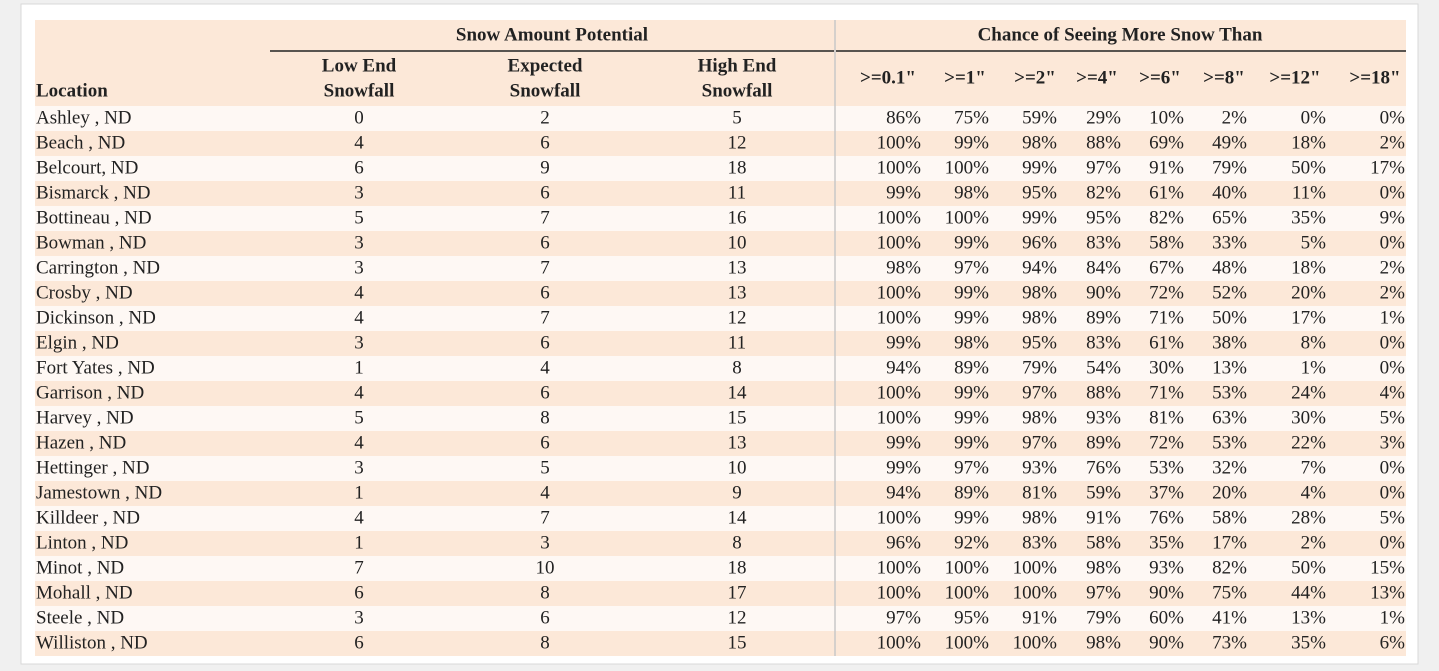 The width and height of the screenshot is (1439, 671). I want to click on cell: 41%, so click(1229, 617).